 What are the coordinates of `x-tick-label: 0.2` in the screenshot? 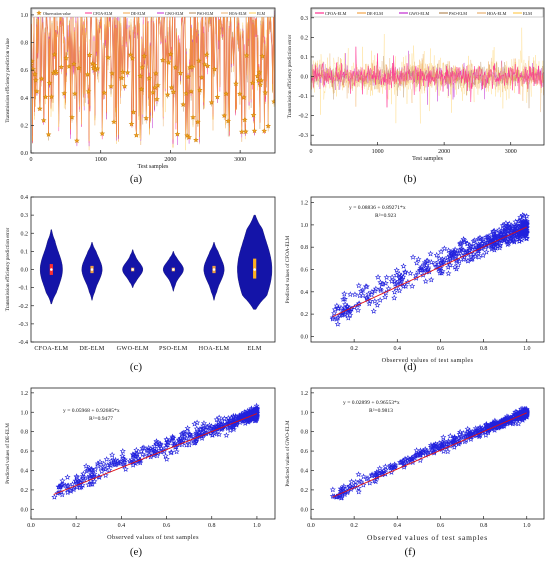 It's located at (354, 526).